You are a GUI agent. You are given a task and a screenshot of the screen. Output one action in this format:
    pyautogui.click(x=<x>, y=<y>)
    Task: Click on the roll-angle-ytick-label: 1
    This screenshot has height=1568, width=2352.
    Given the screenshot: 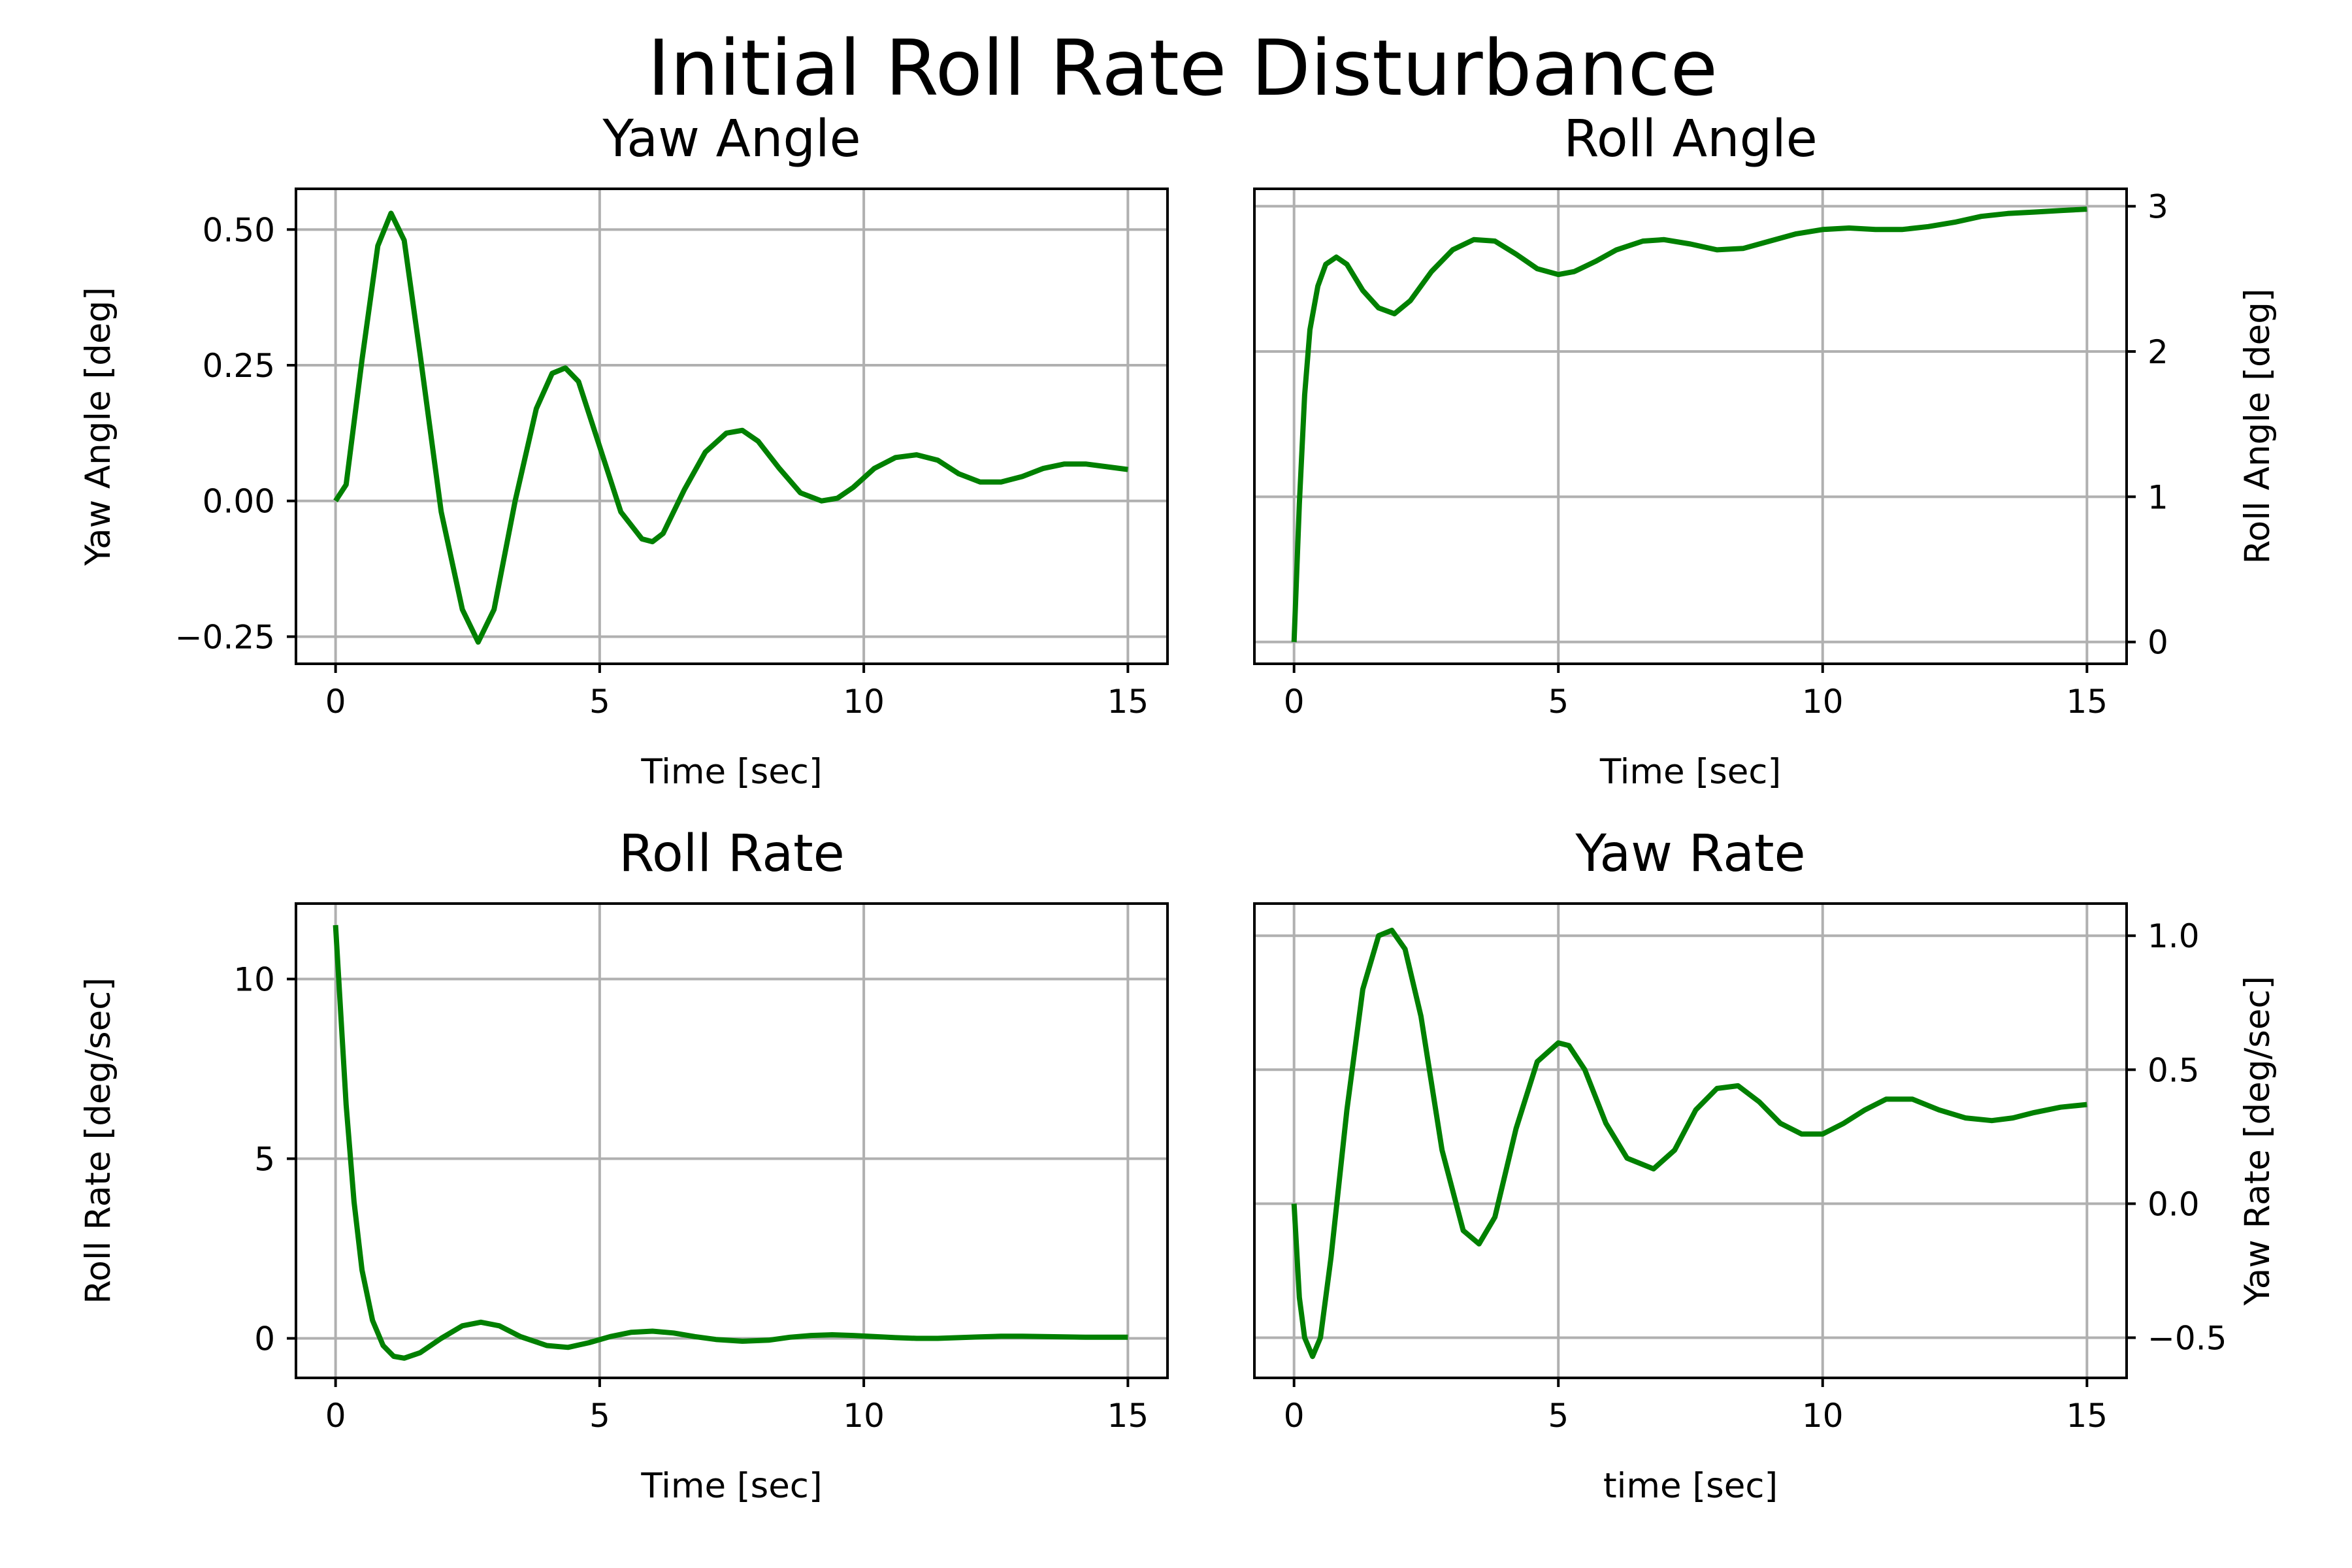 What is the action you would take?
    pyautogui.click(x=2158, y=497)
    